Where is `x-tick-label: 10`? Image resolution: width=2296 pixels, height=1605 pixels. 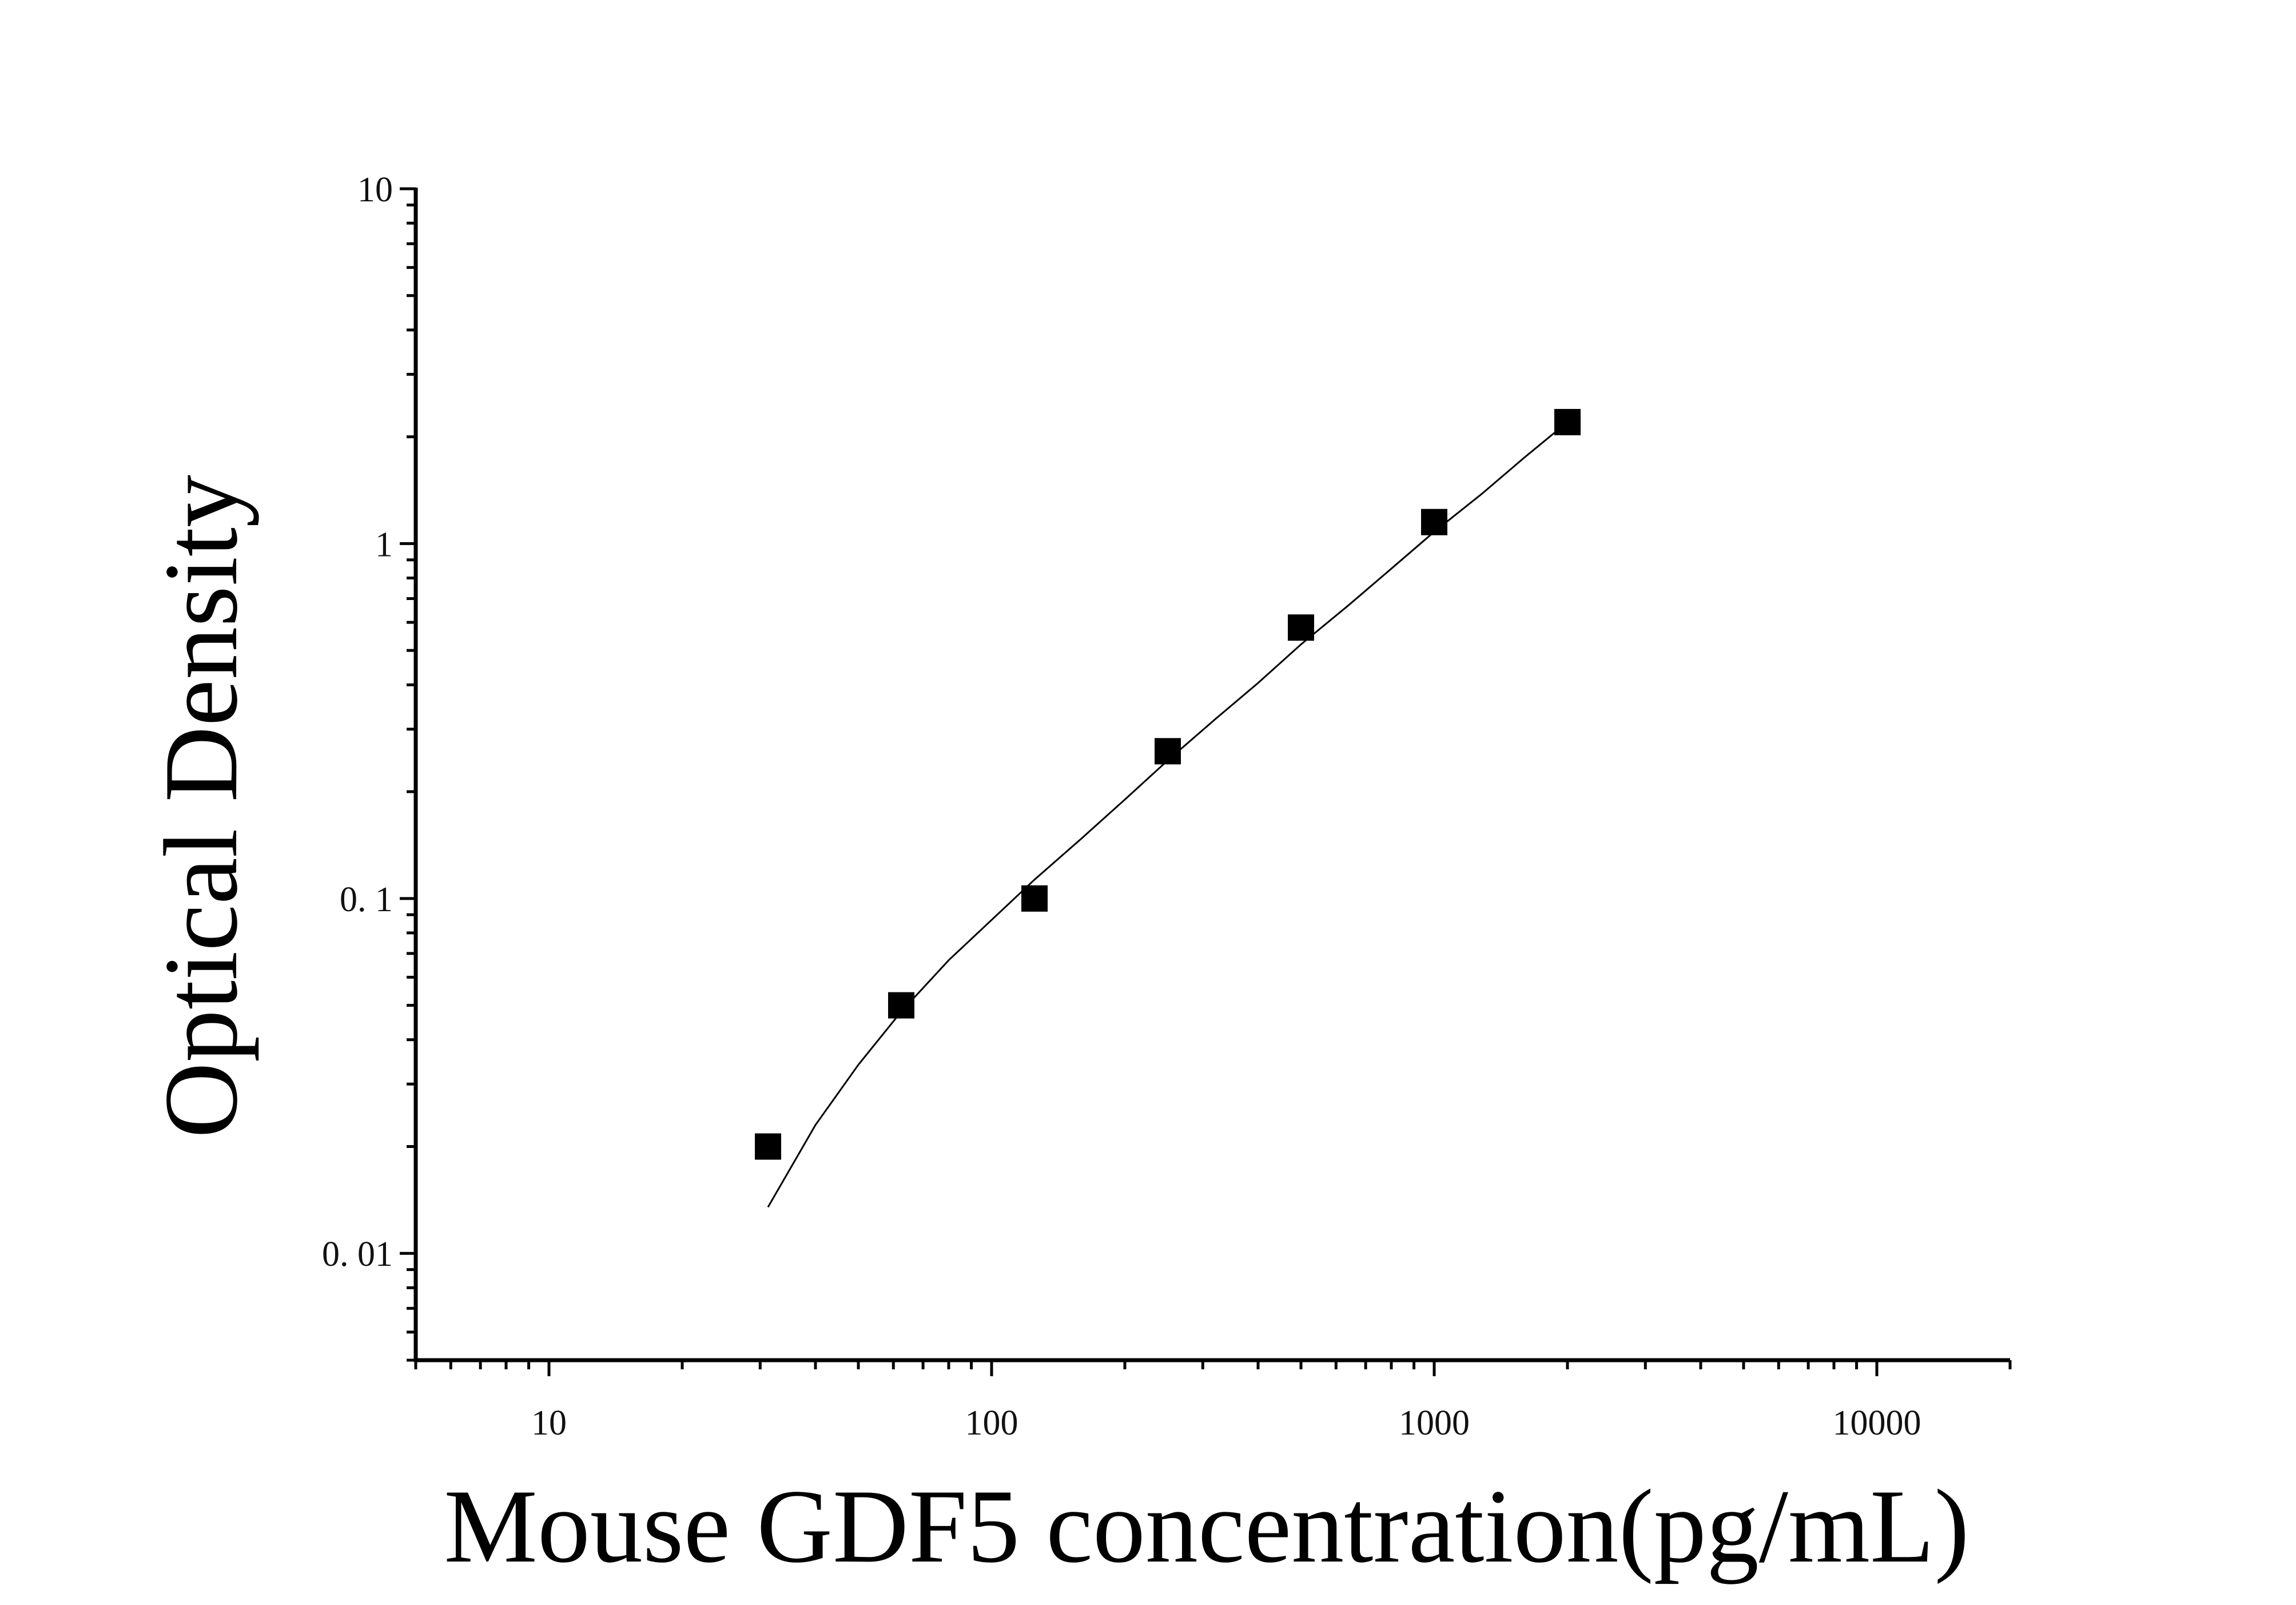
x-tick-label: 10 is located at coordinates (549, 1423).